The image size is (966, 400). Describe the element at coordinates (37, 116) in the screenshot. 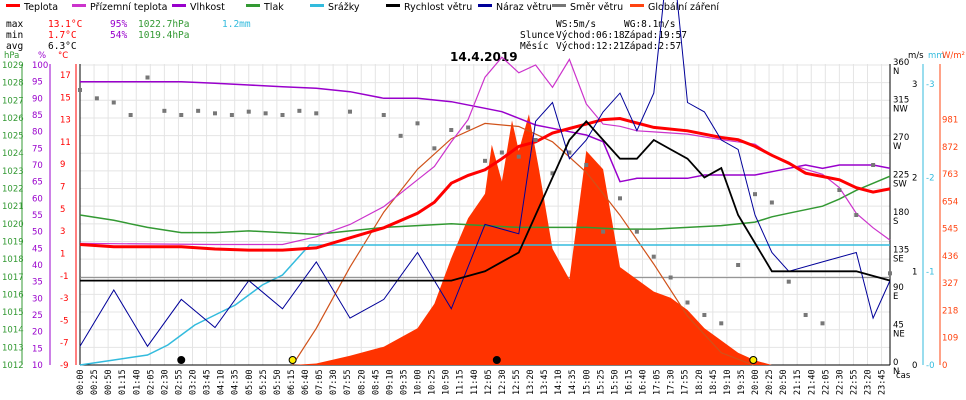

I see `pct-tick-label: 85` at that location.